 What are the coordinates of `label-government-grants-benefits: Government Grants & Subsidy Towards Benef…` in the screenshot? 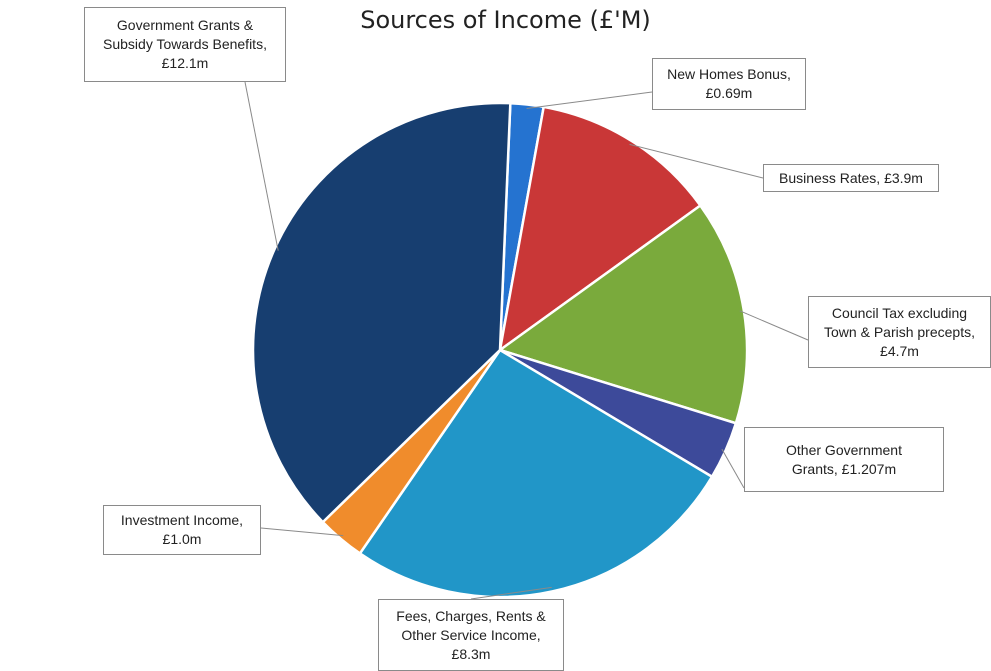 It's located at (185, 44).